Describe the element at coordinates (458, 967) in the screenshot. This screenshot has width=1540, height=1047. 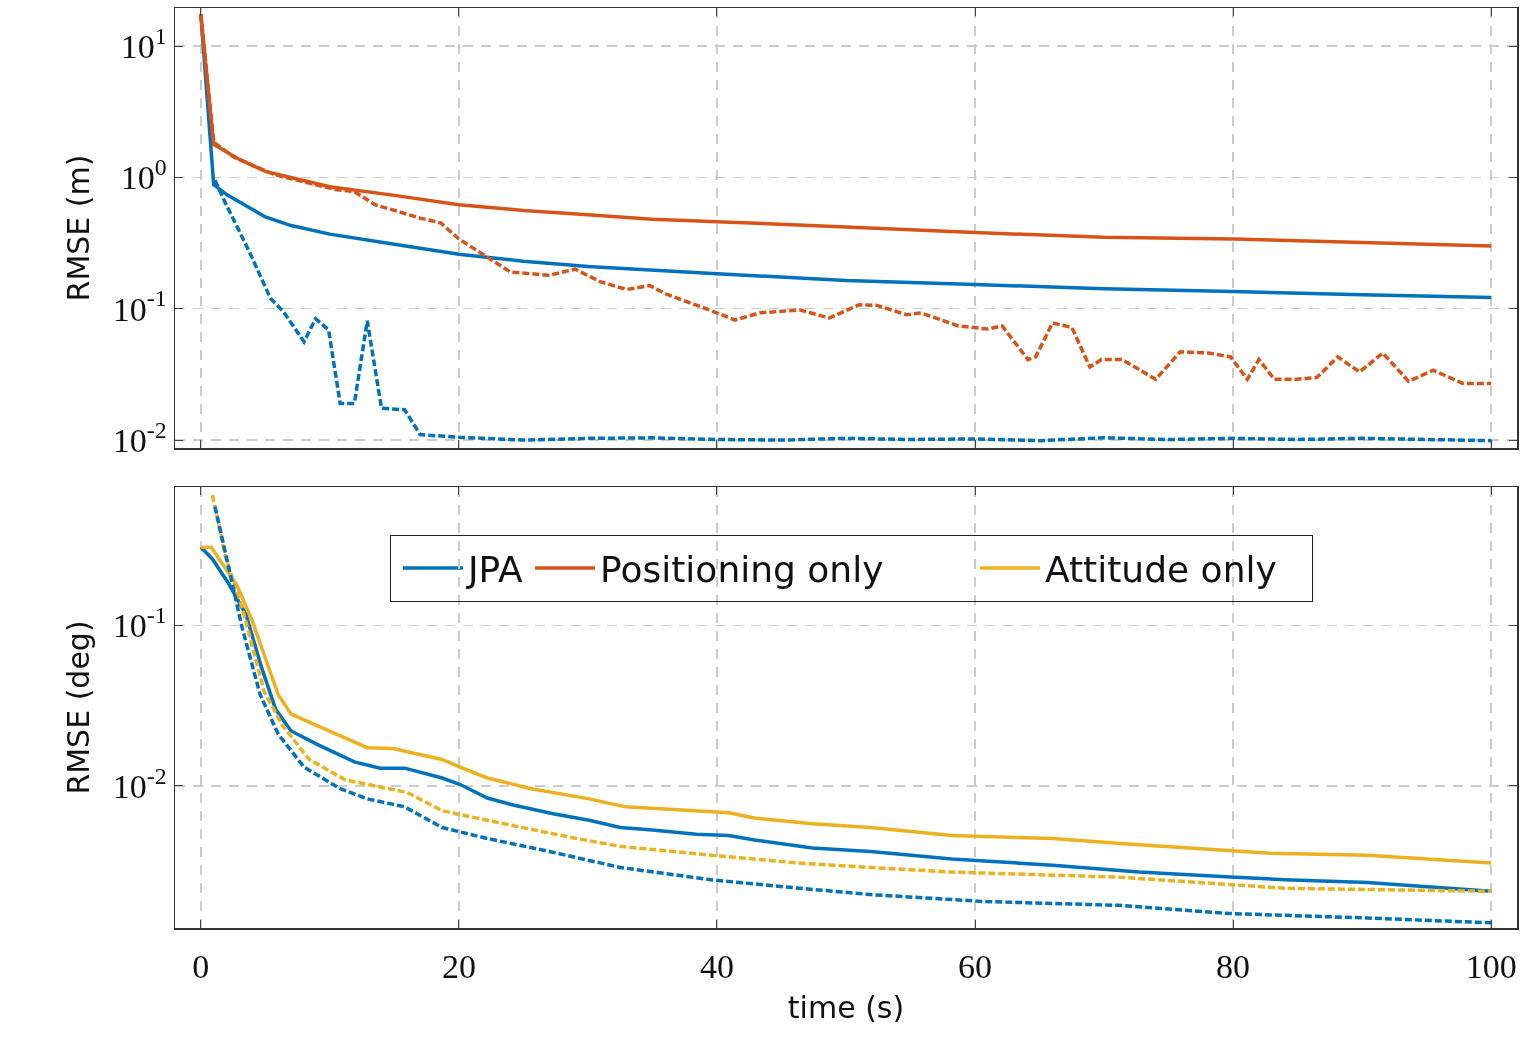
I see `x-tick-label: 20` at that location.